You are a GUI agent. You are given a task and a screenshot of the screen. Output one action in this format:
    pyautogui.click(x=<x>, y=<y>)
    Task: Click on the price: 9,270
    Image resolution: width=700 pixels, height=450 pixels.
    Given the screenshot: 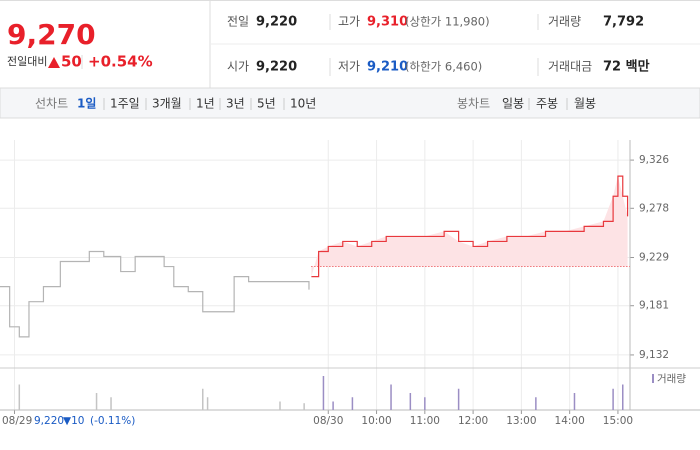 What is the action you would take?
    pyautogui.click(x=51, y=34)
    